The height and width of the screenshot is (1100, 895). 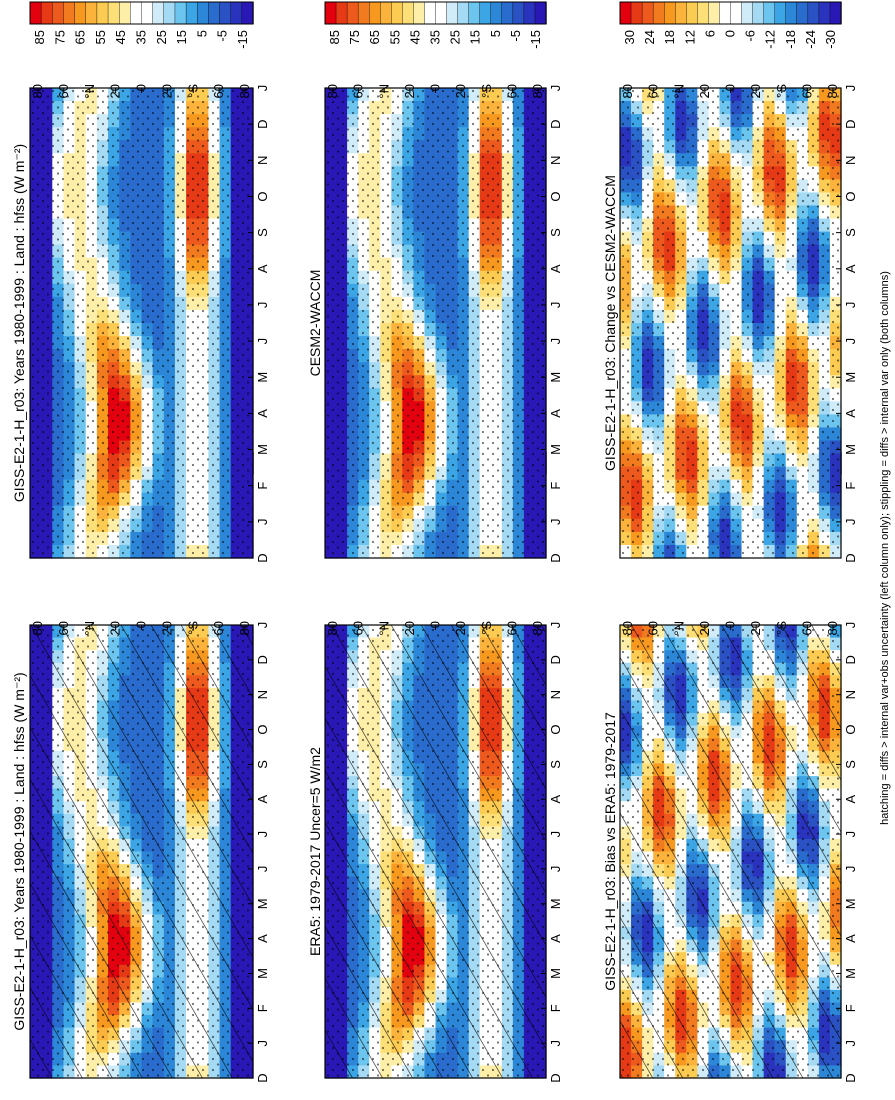 What do you see at coordinates (810, 39) in the screenshot?
I see `colorbar-label: -24` at bounding box center [810, 39].